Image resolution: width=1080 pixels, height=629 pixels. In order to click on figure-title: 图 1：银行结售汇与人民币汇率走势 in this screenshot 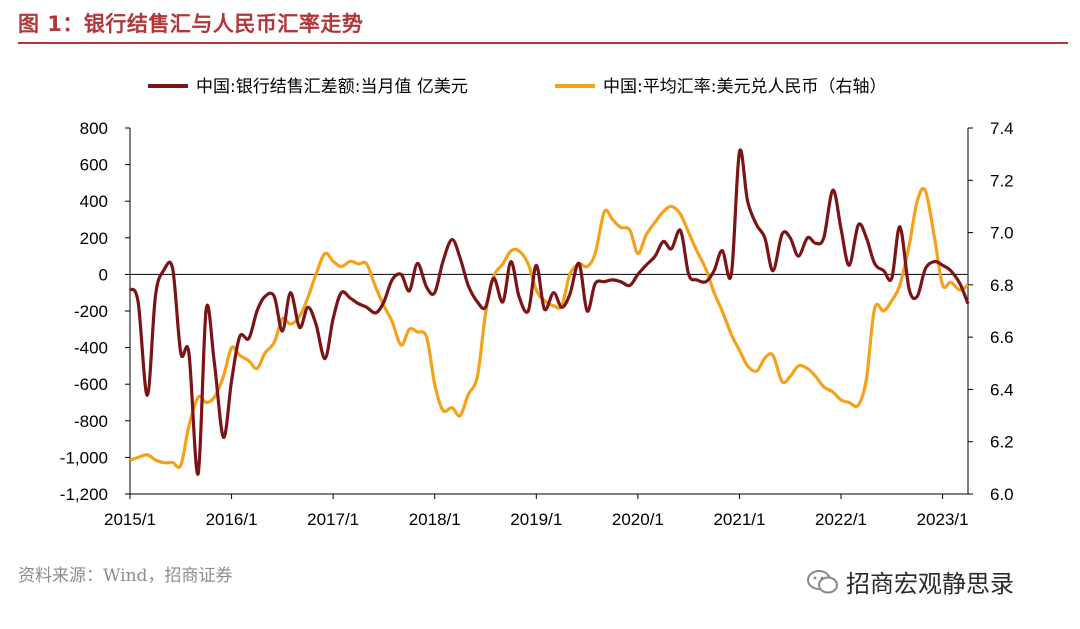, I will do `click(191, 24)`.